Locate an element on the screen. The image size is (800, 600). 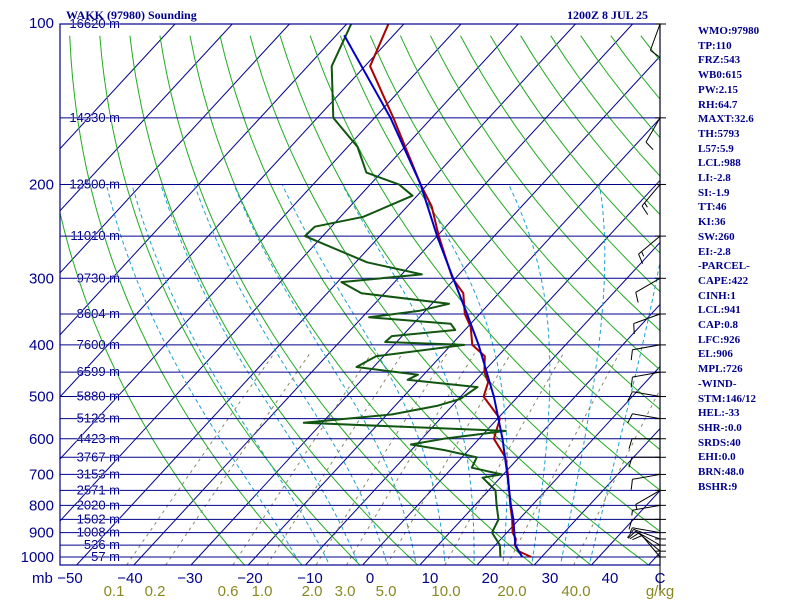
parameter-item: RH:64.7 is located at coordinates (718, 104).